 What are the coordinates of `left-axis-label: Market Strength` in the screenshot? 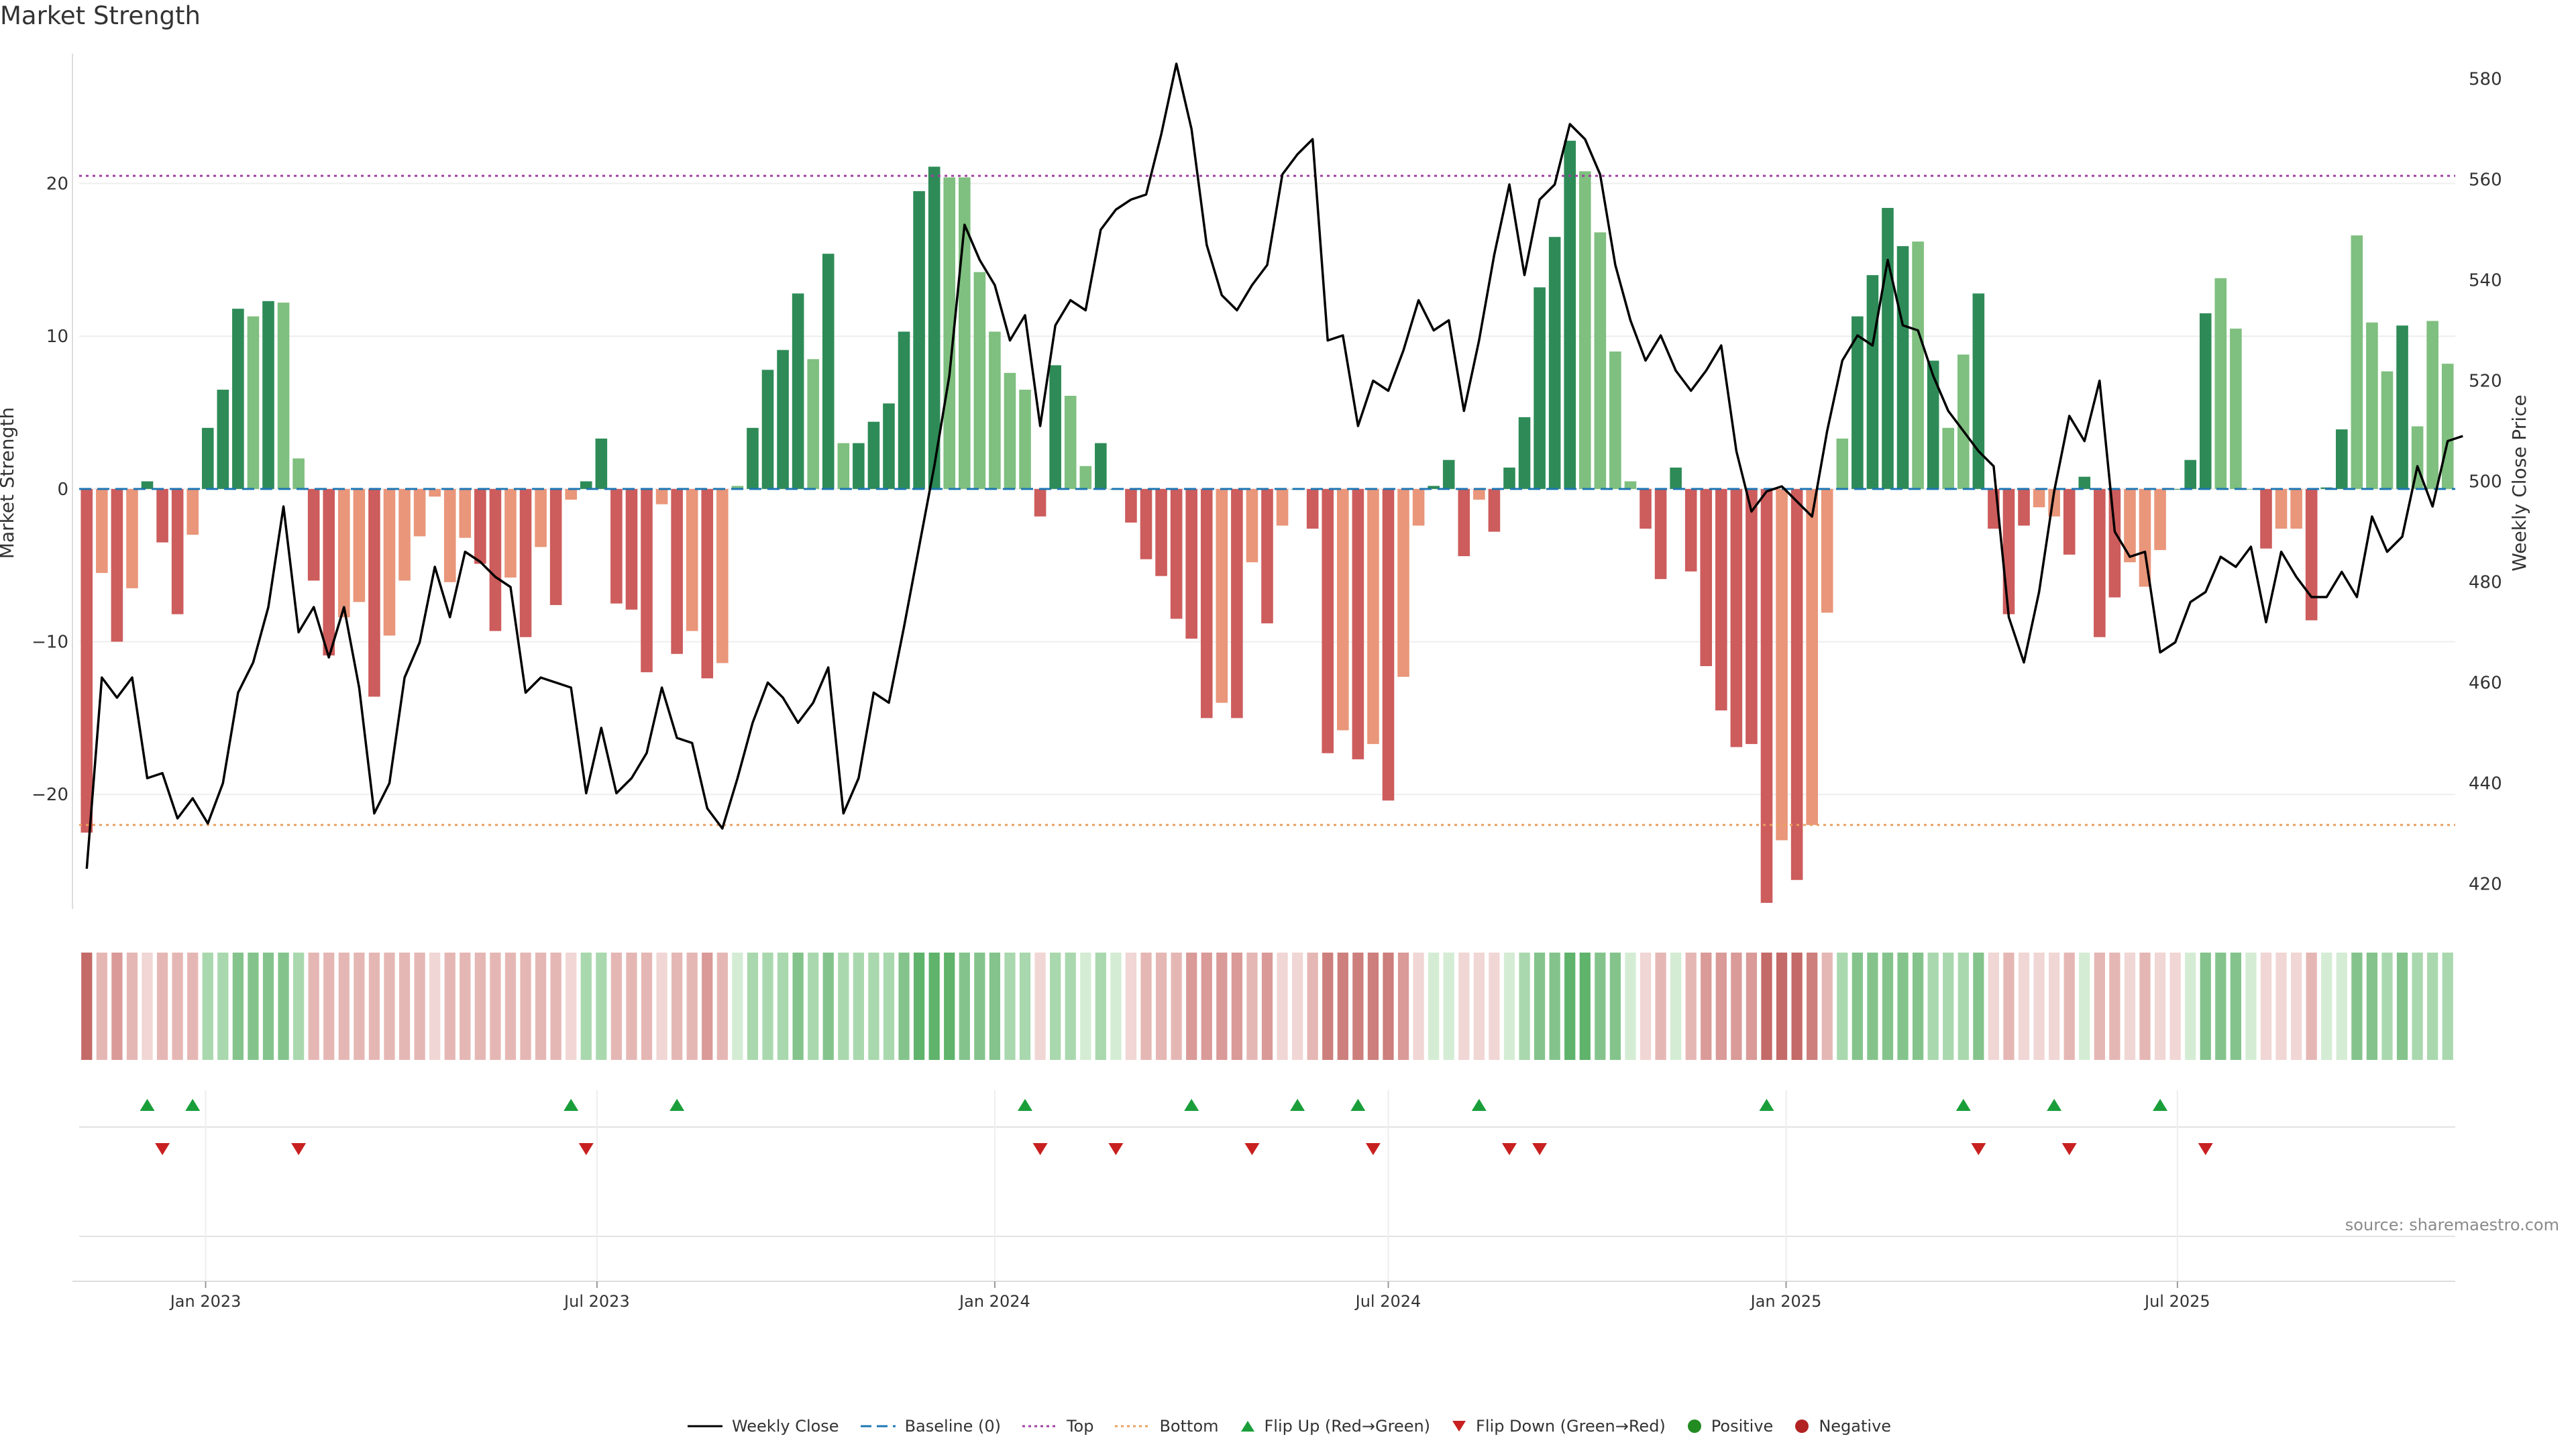 It's located at (9, 483).